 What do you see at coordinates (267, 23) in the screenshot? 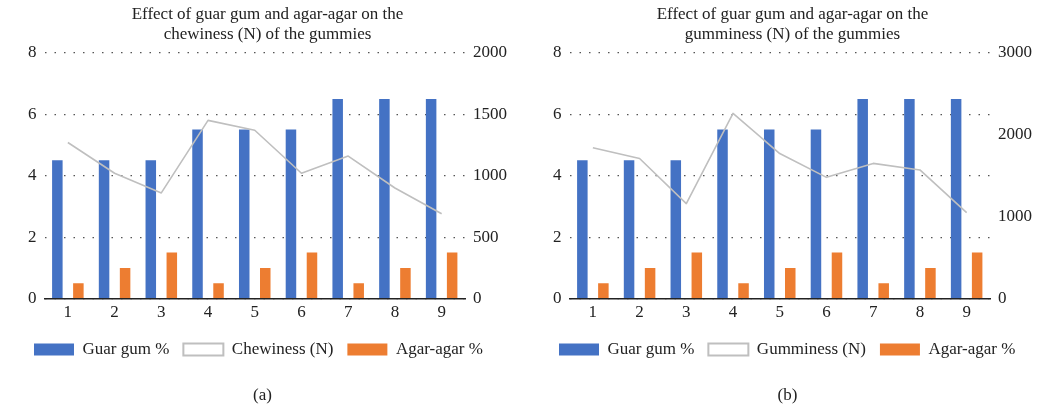
I see `chart-title: Effect of guar gum and agar-agar on the chewiness (N) of the gummies` at bounding box center [267, 23].